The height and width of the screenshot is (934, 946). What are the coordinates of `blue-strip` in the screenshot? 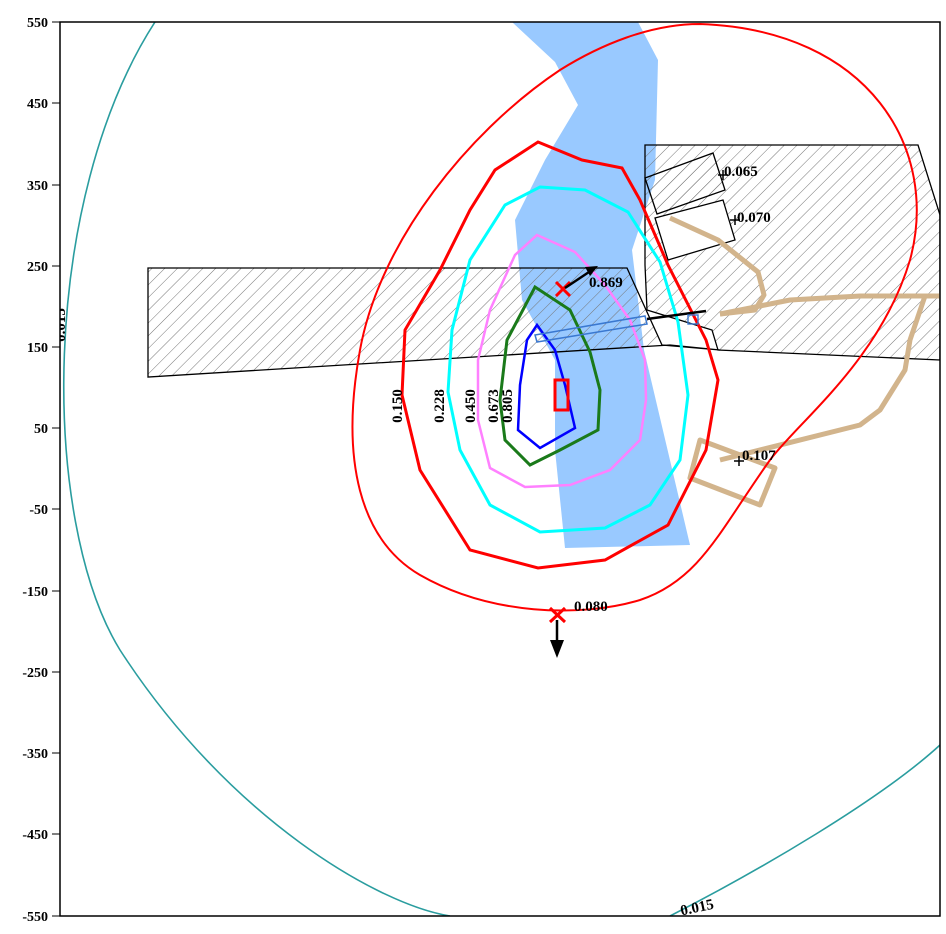 It's located at (591, 329).